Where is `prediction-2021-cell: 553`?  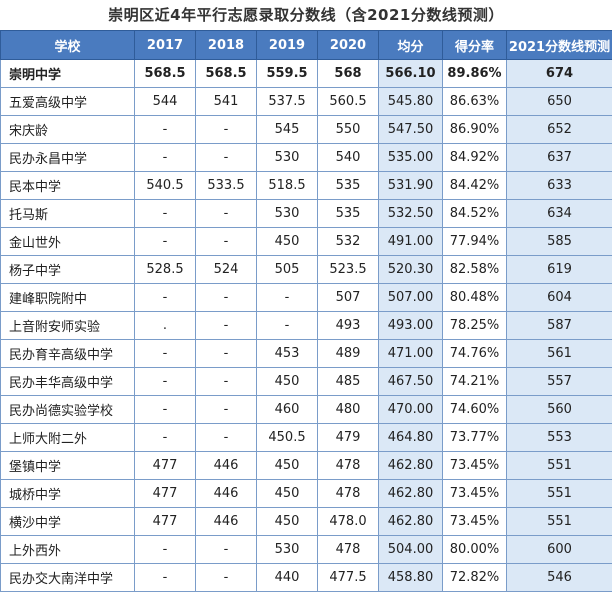 prediction-2021-cell: 553 is located at coordinates (559, 438).